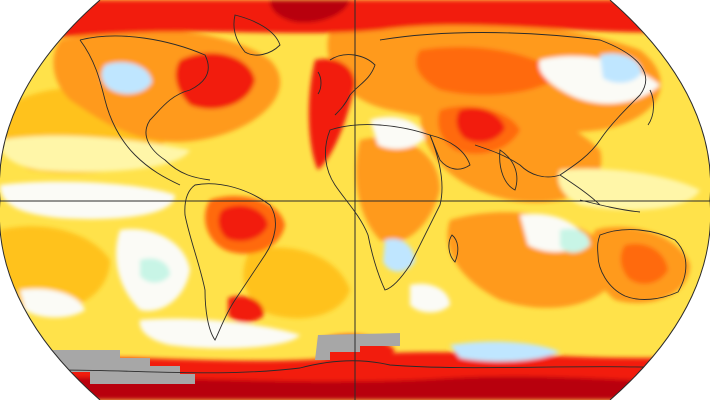  Describe the element at coordinates (575, 240) in the screenshot. I see `cool-spot-southwest-indian` at that location.